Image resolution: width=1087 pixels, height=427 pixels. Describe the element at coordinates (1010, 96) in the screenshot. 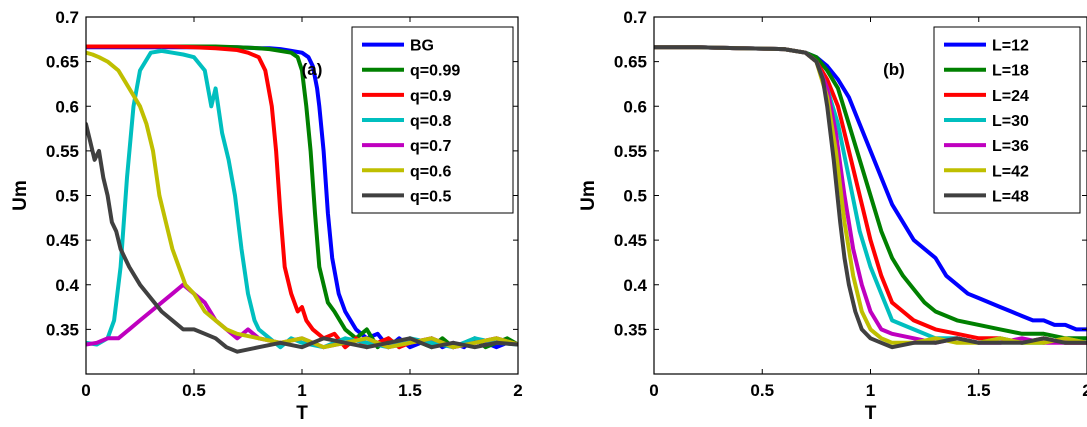

I see `legend-label: L=24` at that location.